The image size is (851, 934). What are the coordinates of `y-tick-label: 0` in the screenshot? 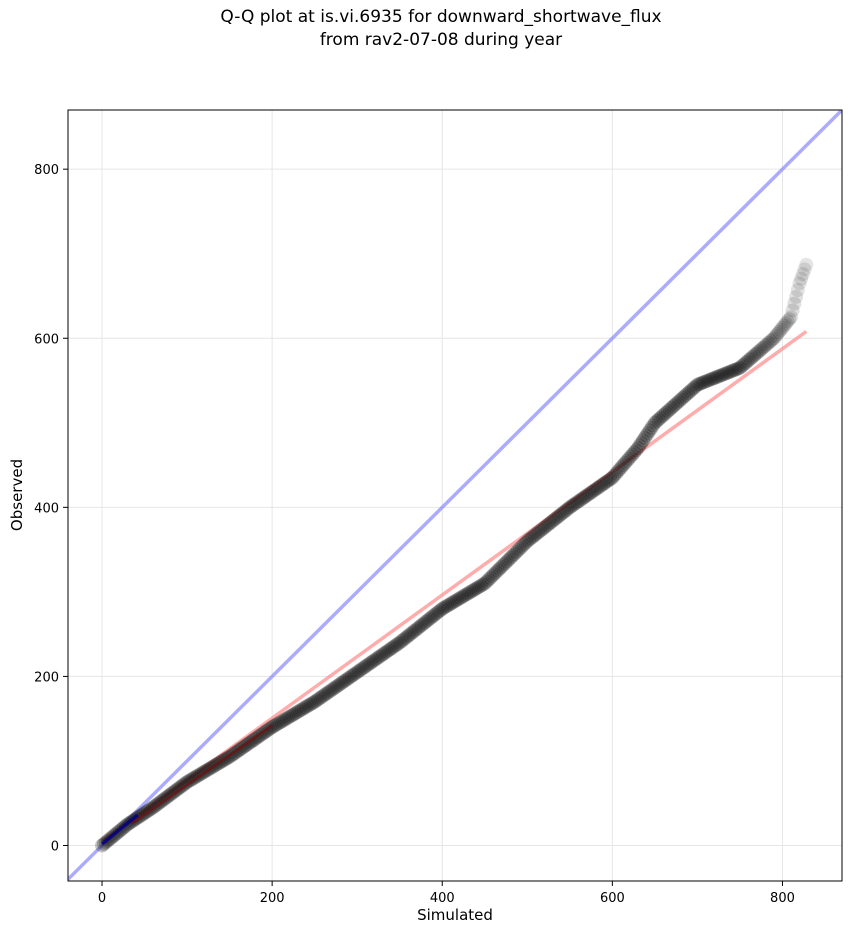 It's located at (55, 846).